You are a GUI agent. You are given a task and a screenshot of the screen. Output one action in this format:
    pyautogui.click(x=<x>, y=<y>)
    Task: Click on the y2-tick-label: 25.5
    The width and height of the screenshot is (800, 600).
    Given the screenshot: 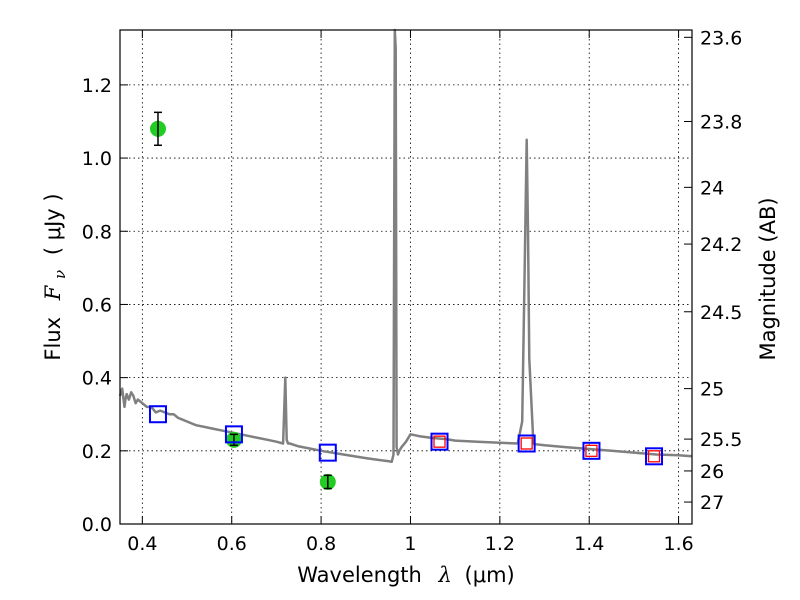 What is the action you would take?
    pyautogui.click(x=721, y=440)
    